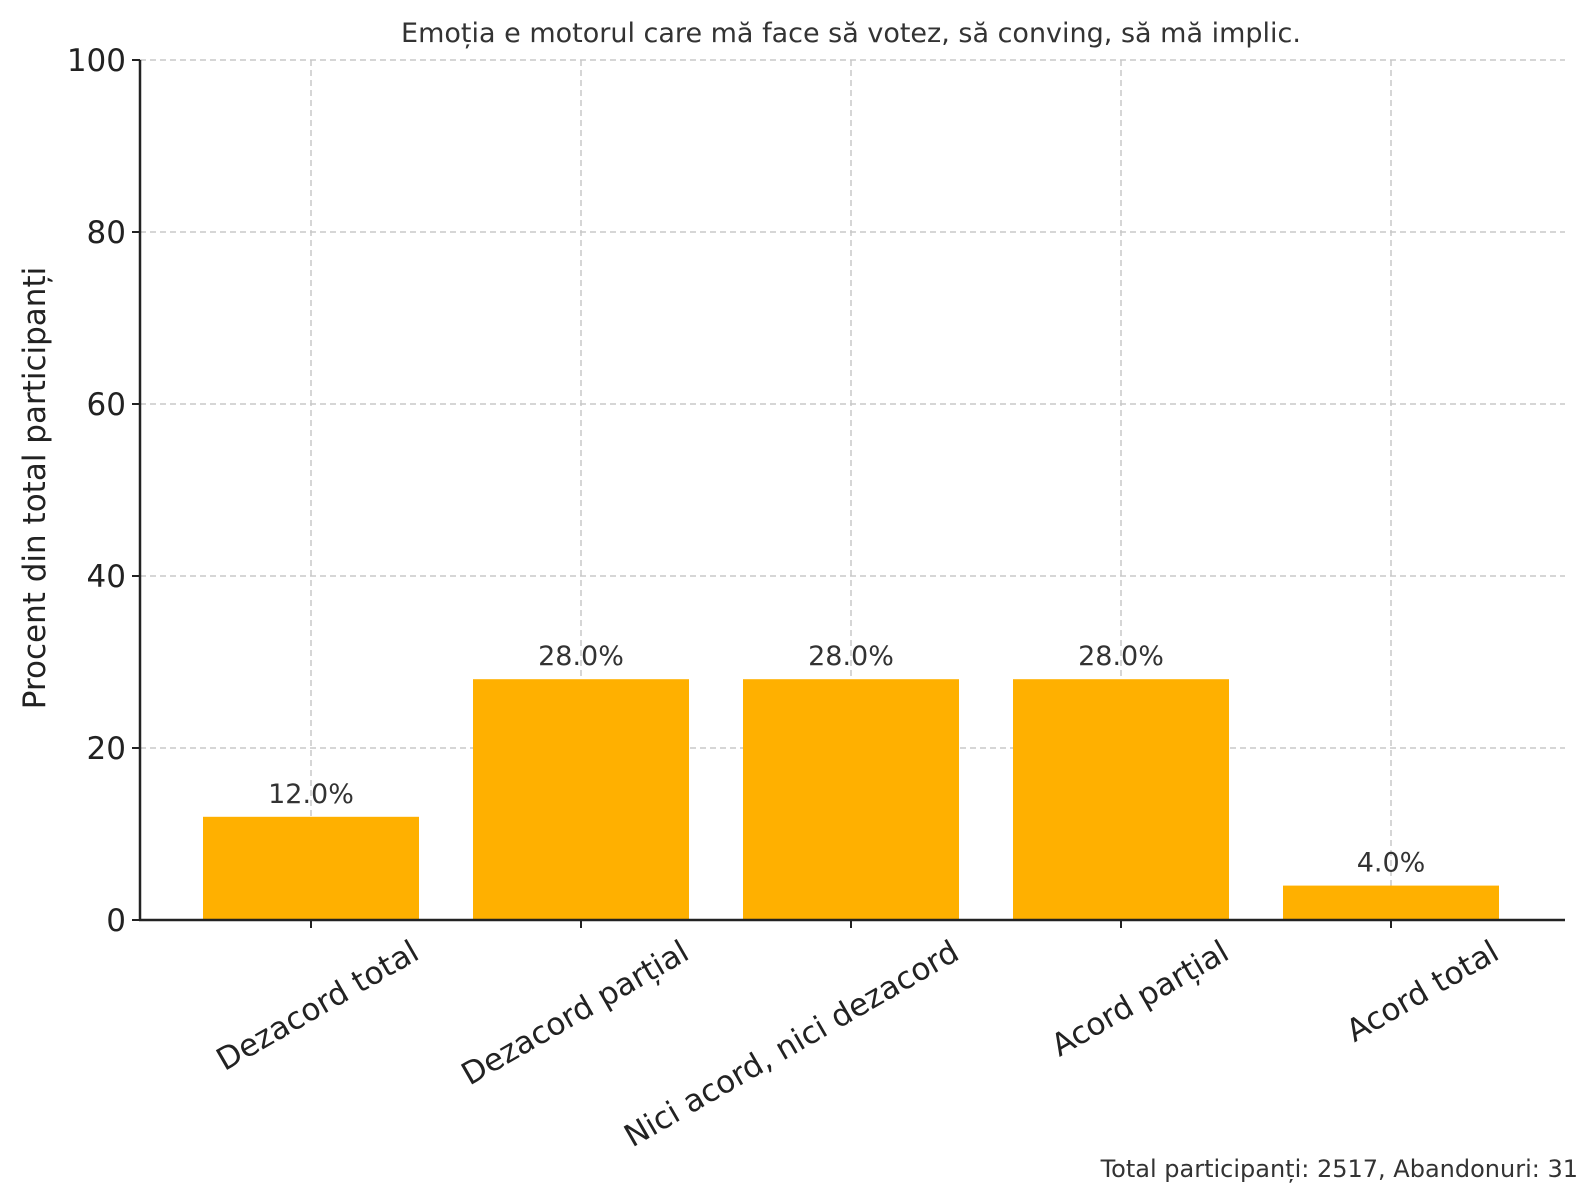 This screenshot has height=1204, width=1594. What do you see at coordinates (96, 61) in the screenshot?
I see `y-tick-label-100: 100` at bounding box center [96, 61].